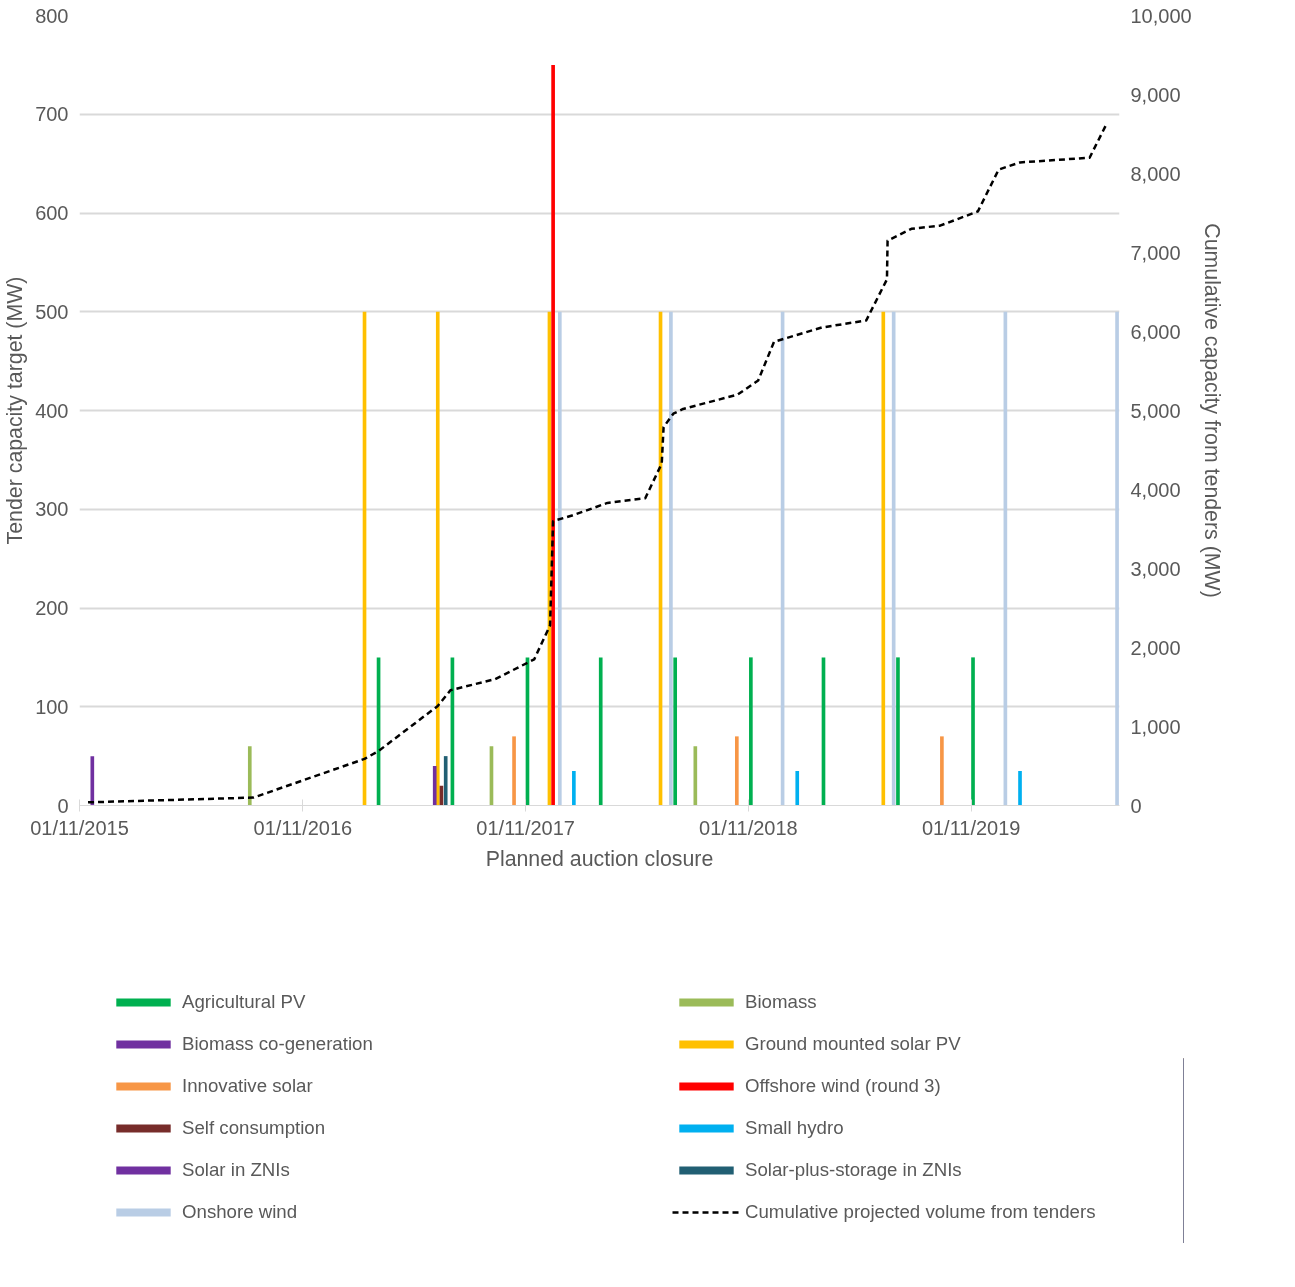 This screenshot has height=1287, width=1295. What do you see at coordinates (748, 827) in the screenshot?
I see `x-tick-label: 01/11/2018` at bounding box center [748, 827].